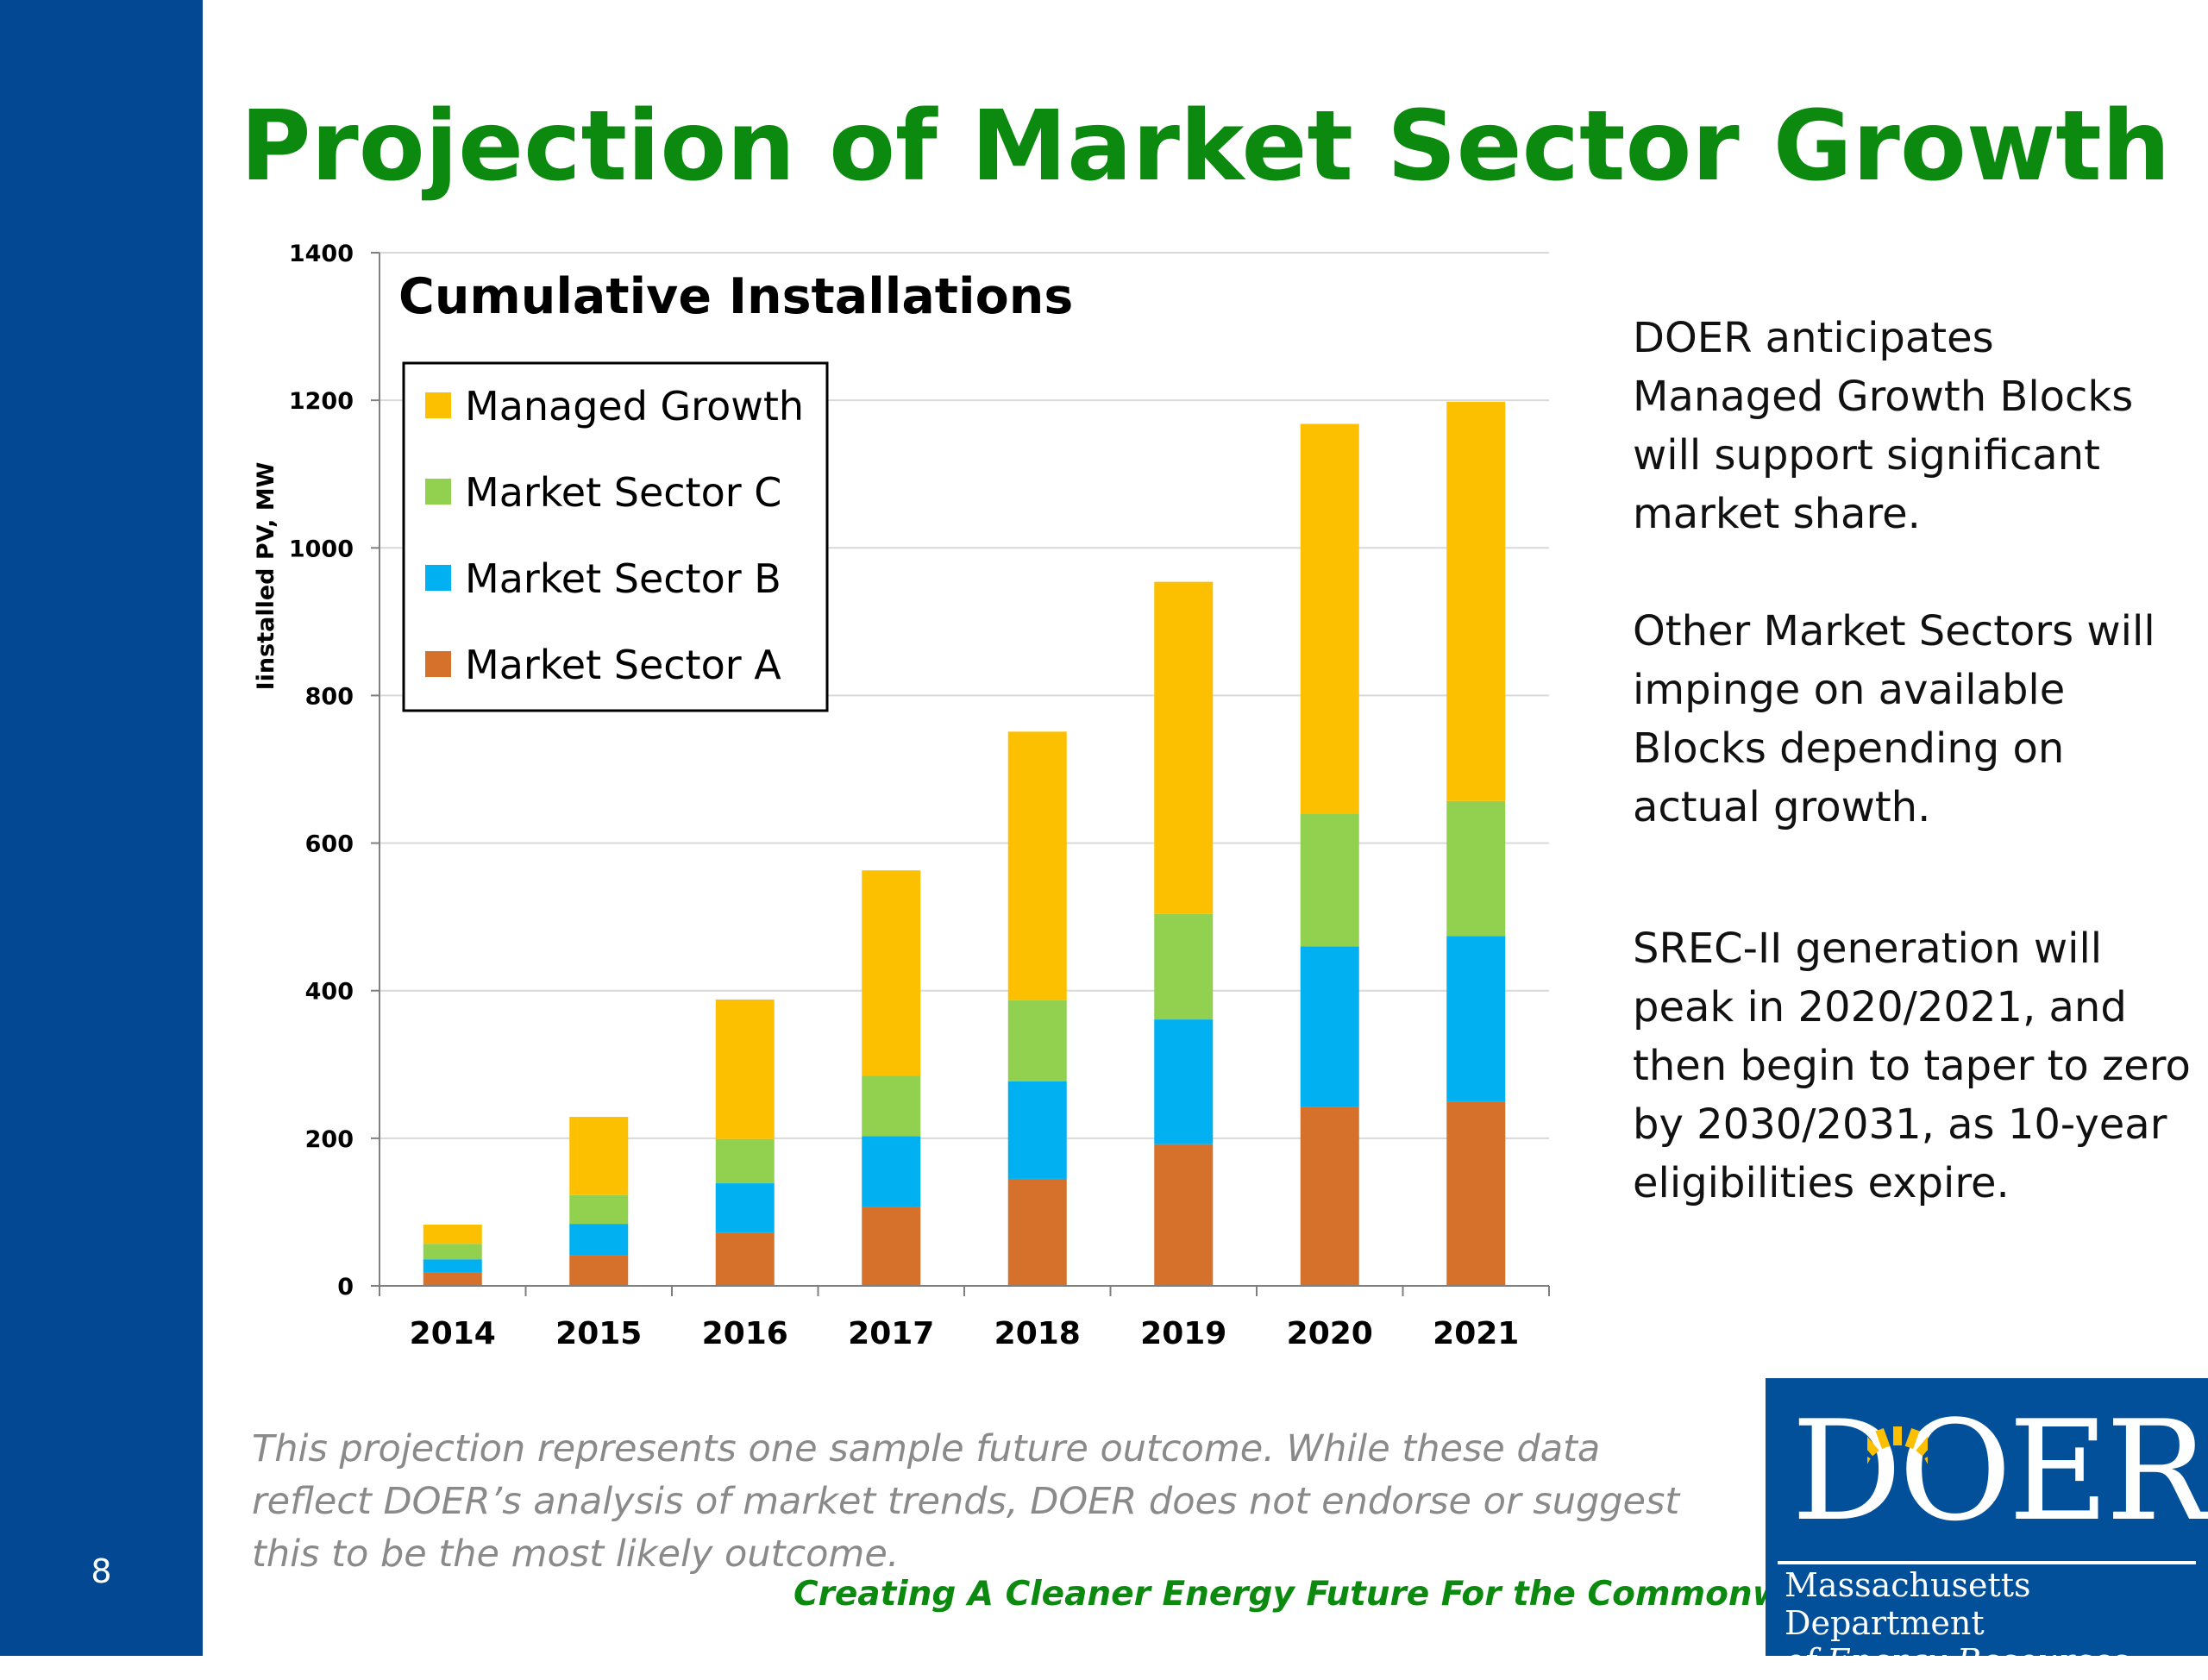 Image resolution: width=2208 pixels, height=1680 pixels. What do you see at coordinates (322, 402) in the screenshot?
I see `y-tick-label-1200: 1200` at bounding box center [322, 402].